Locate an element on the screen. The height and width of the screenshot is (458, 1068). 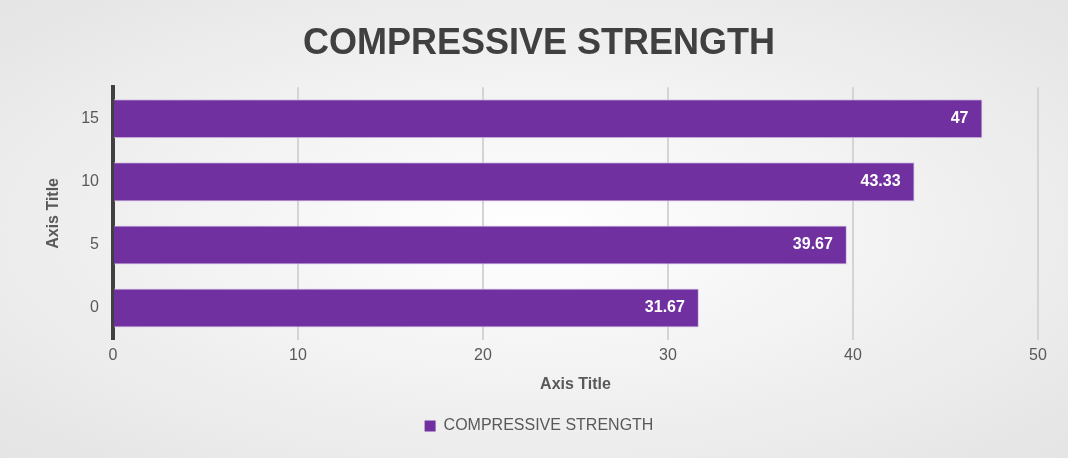
x-tick-label: 20 is located at coordinates (483, 354).